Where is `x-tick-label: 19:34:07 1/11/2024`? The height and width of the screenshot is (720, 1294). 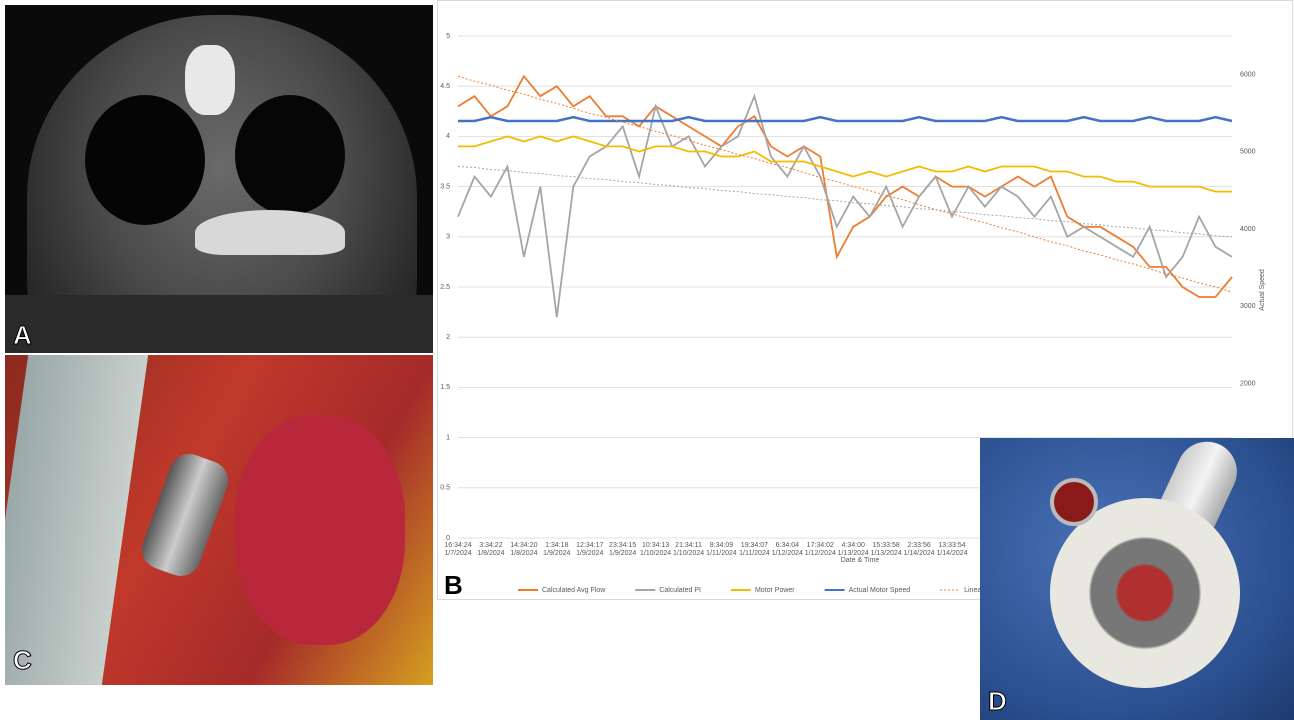 x-tick-label: 19:34:07 1/11/2024 is located at coordinates (754, 549).